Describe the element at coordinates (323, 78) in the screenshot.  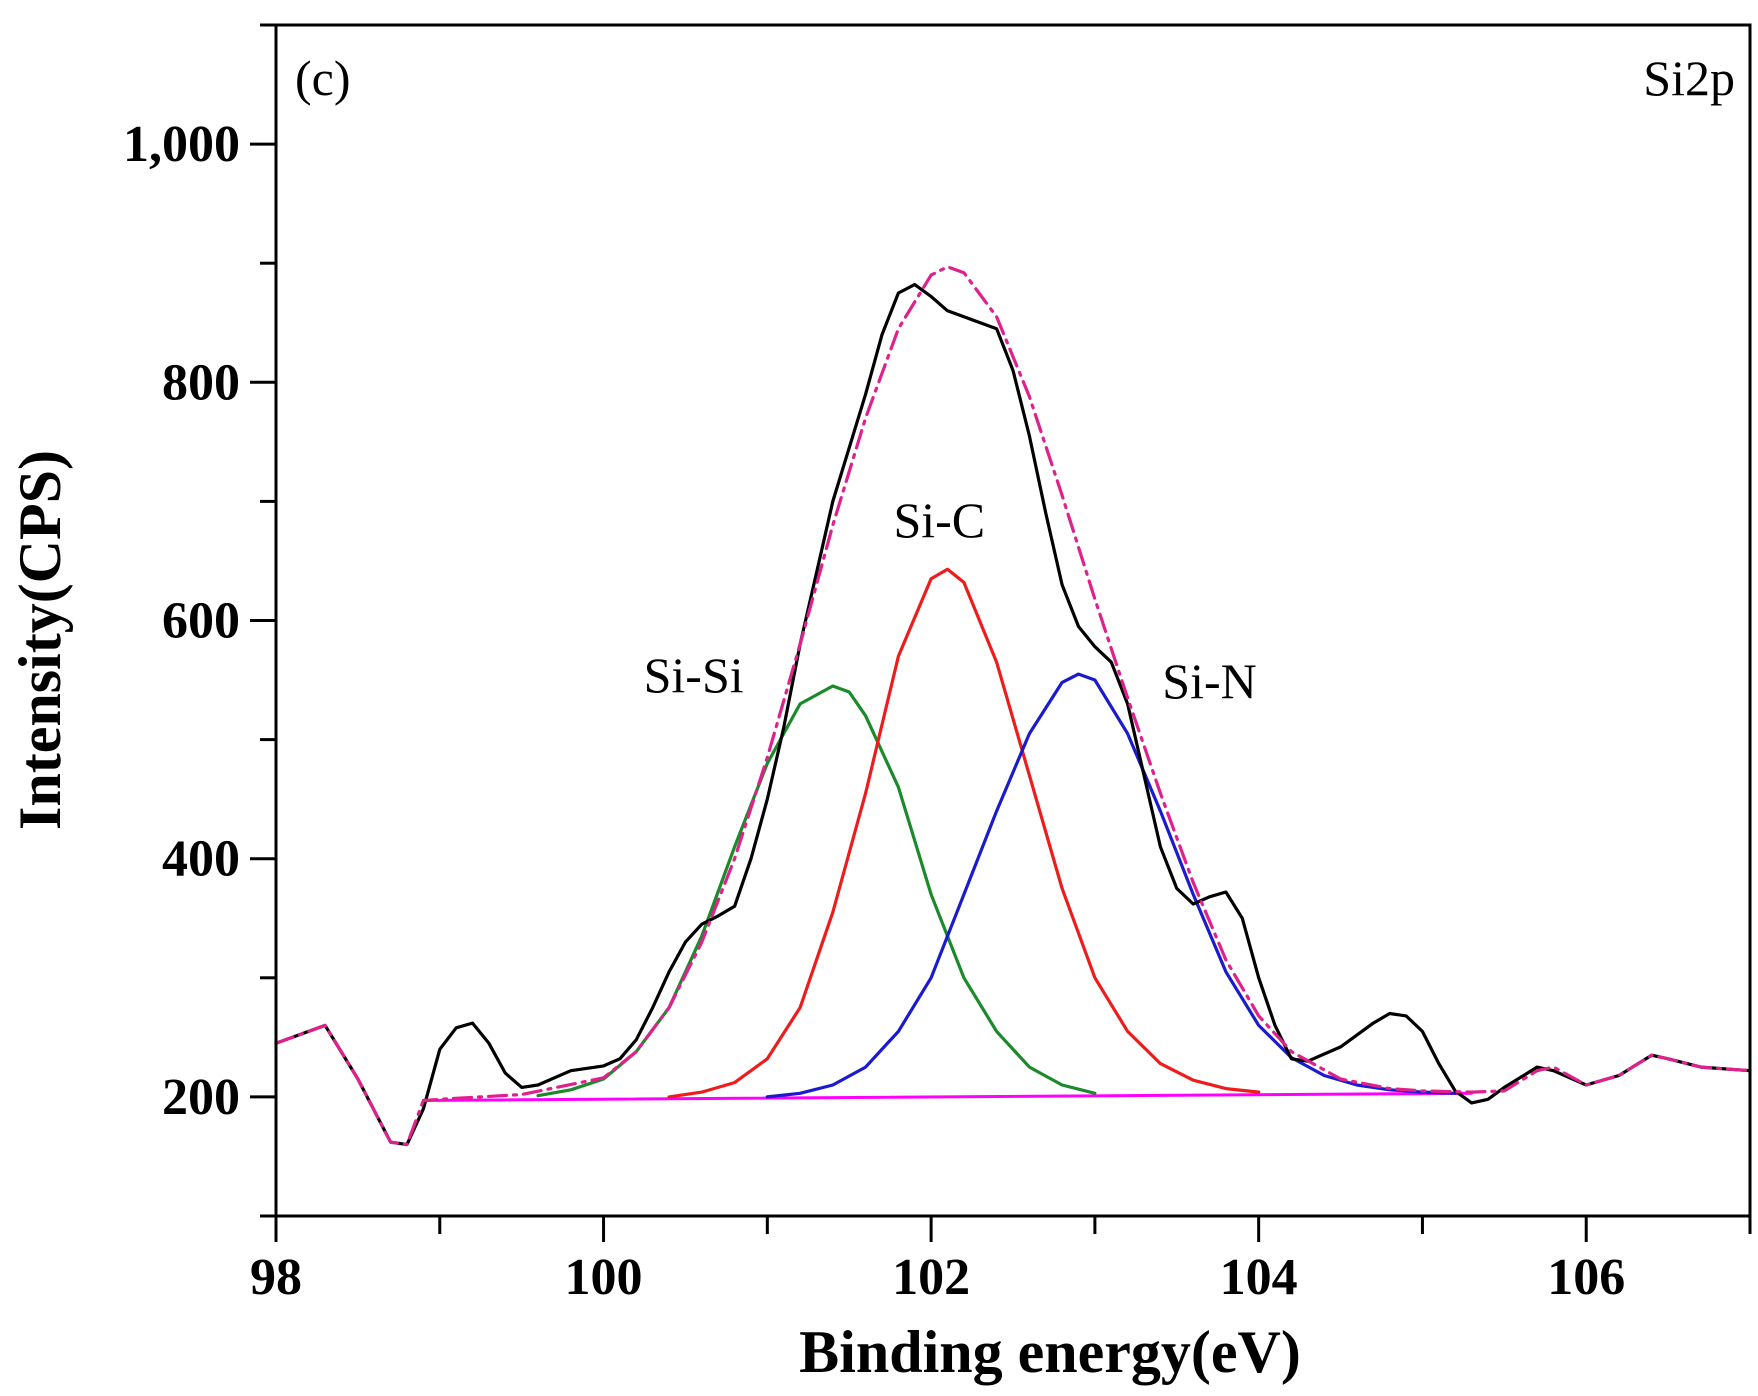
I see `panel-label: (c)` at that location.